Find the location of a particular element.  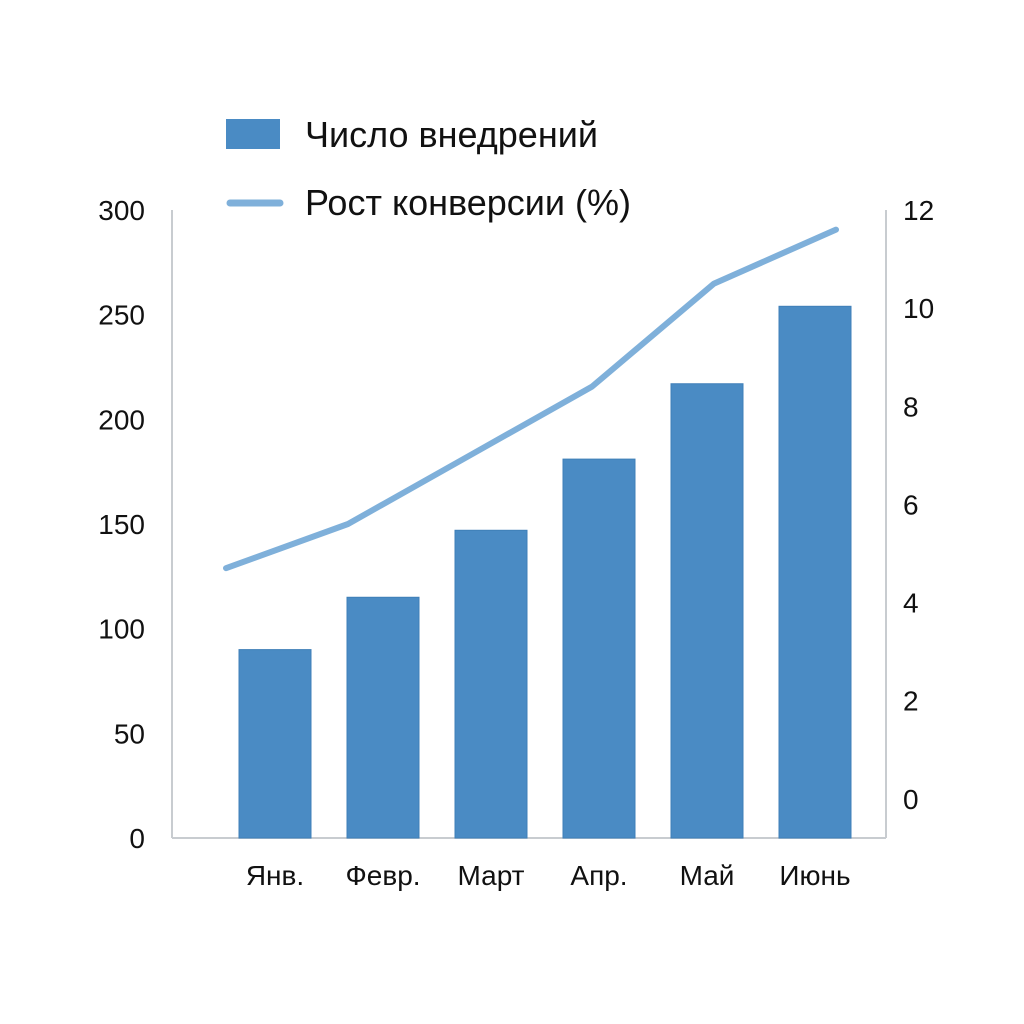

left-axis-ticks: 0 50 100 150 200 250 300 is located at coordinates (121, 524).